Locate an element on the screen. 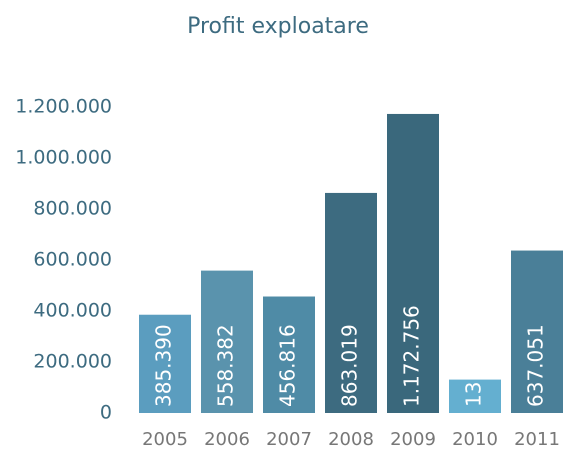 Image resolution: width=568 pixels, height=454 pixels. y-tick-label: 1.000.000 is located at coordinates (63, 158).